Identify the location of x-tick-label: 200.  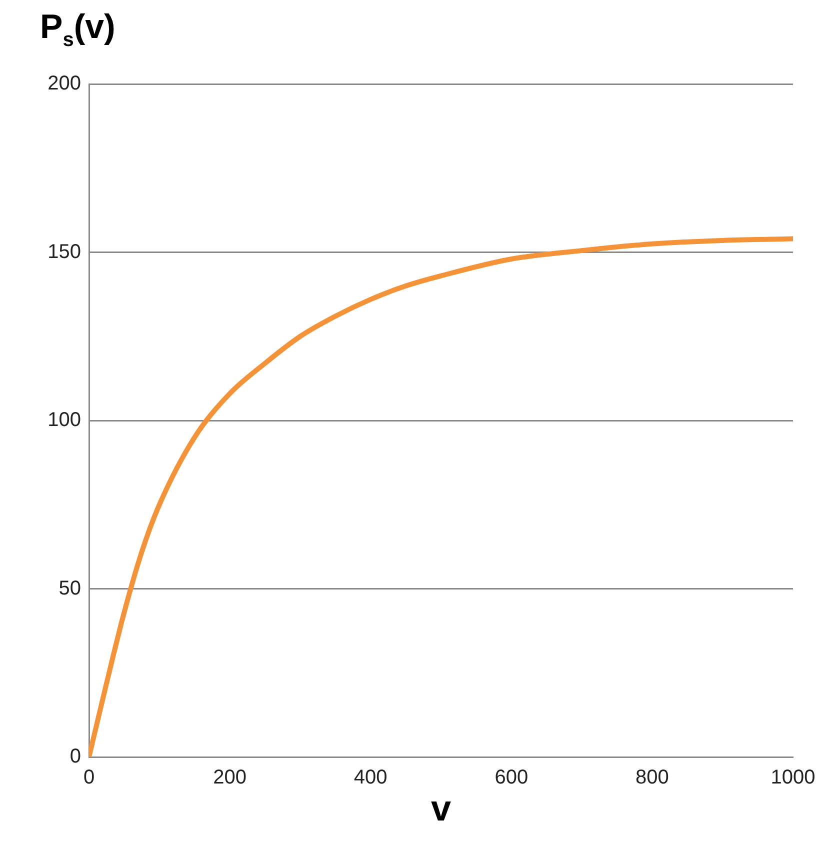
(229, 777).